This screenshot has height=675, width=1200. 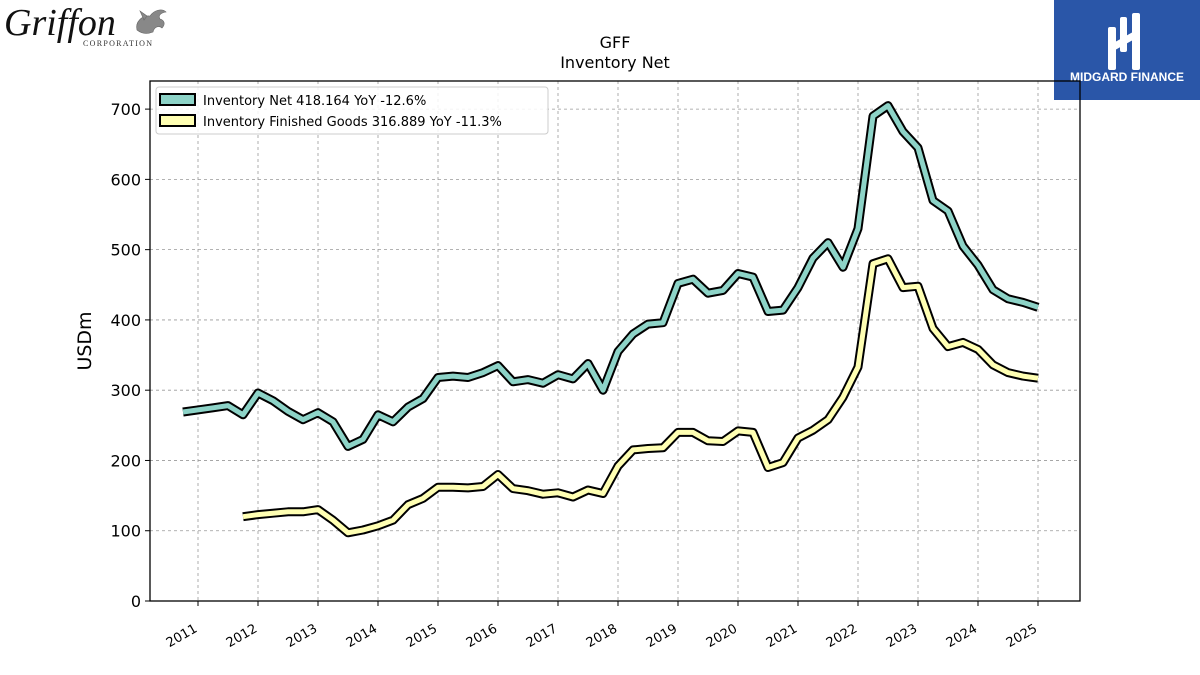 I want to click on x-tick-label: 2011, so click(x=182, y=636).